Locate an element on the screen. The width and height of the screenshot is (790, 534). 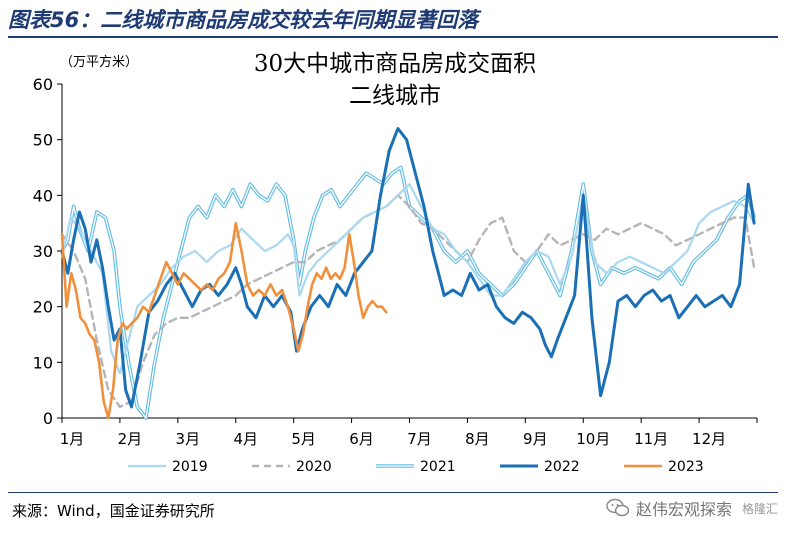
x-tick-label: 7月 is located at coordinates (419, 439).